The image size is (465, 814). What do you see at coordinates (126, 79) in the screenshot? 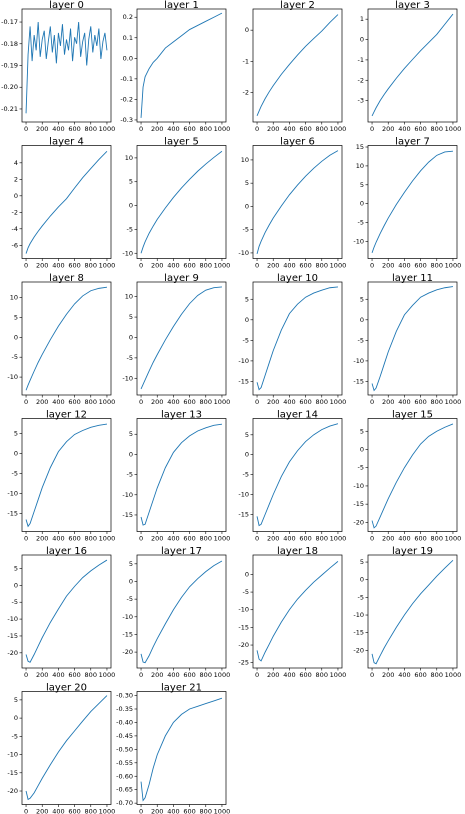
I see `y-tick-label: -0.1` at bounding box center [126, 79].